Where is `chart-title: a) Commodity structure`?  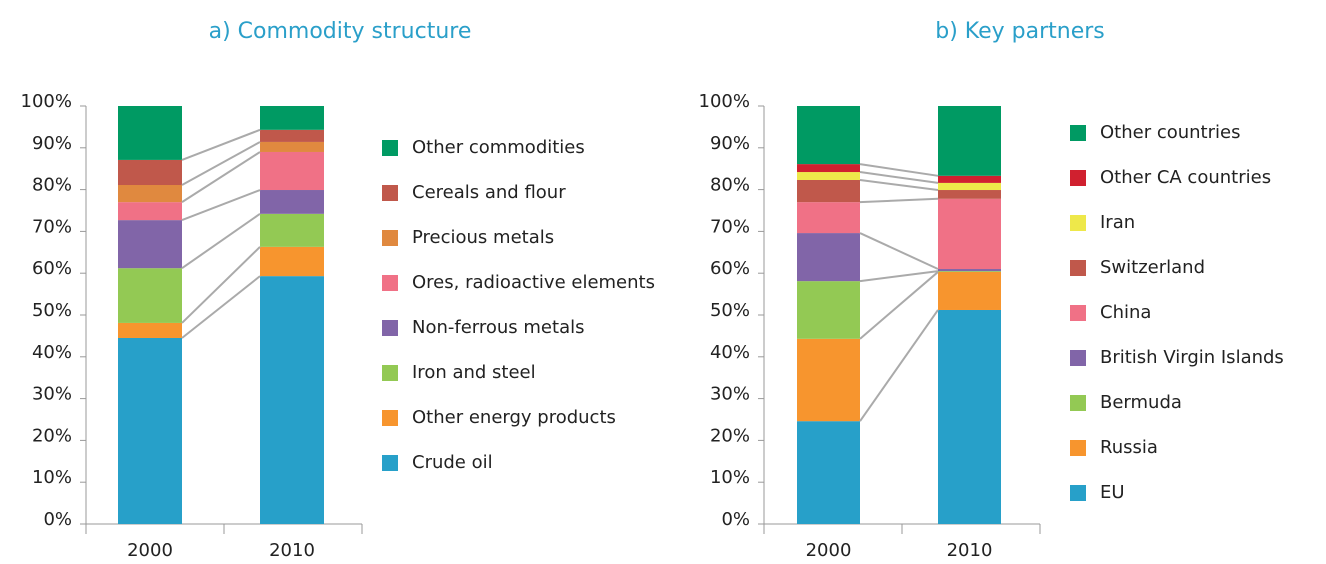 chart-title: a) Commodity structure is located at coordinates (340, 31).